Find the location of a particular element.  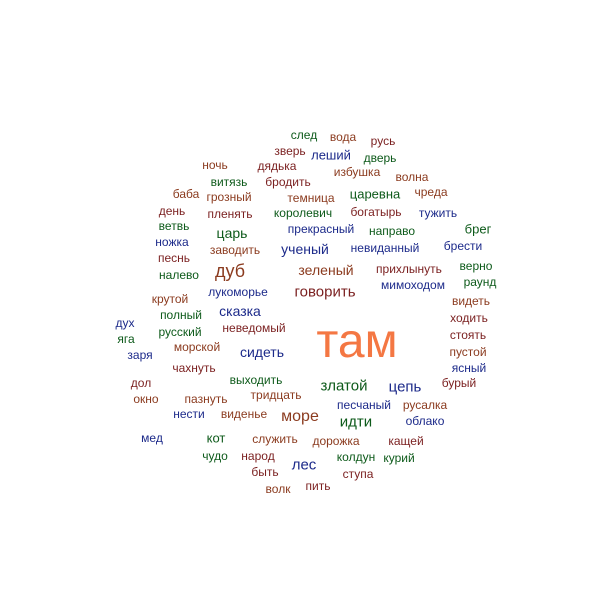

cloud-word: служить is located at coordinates (275, 439).